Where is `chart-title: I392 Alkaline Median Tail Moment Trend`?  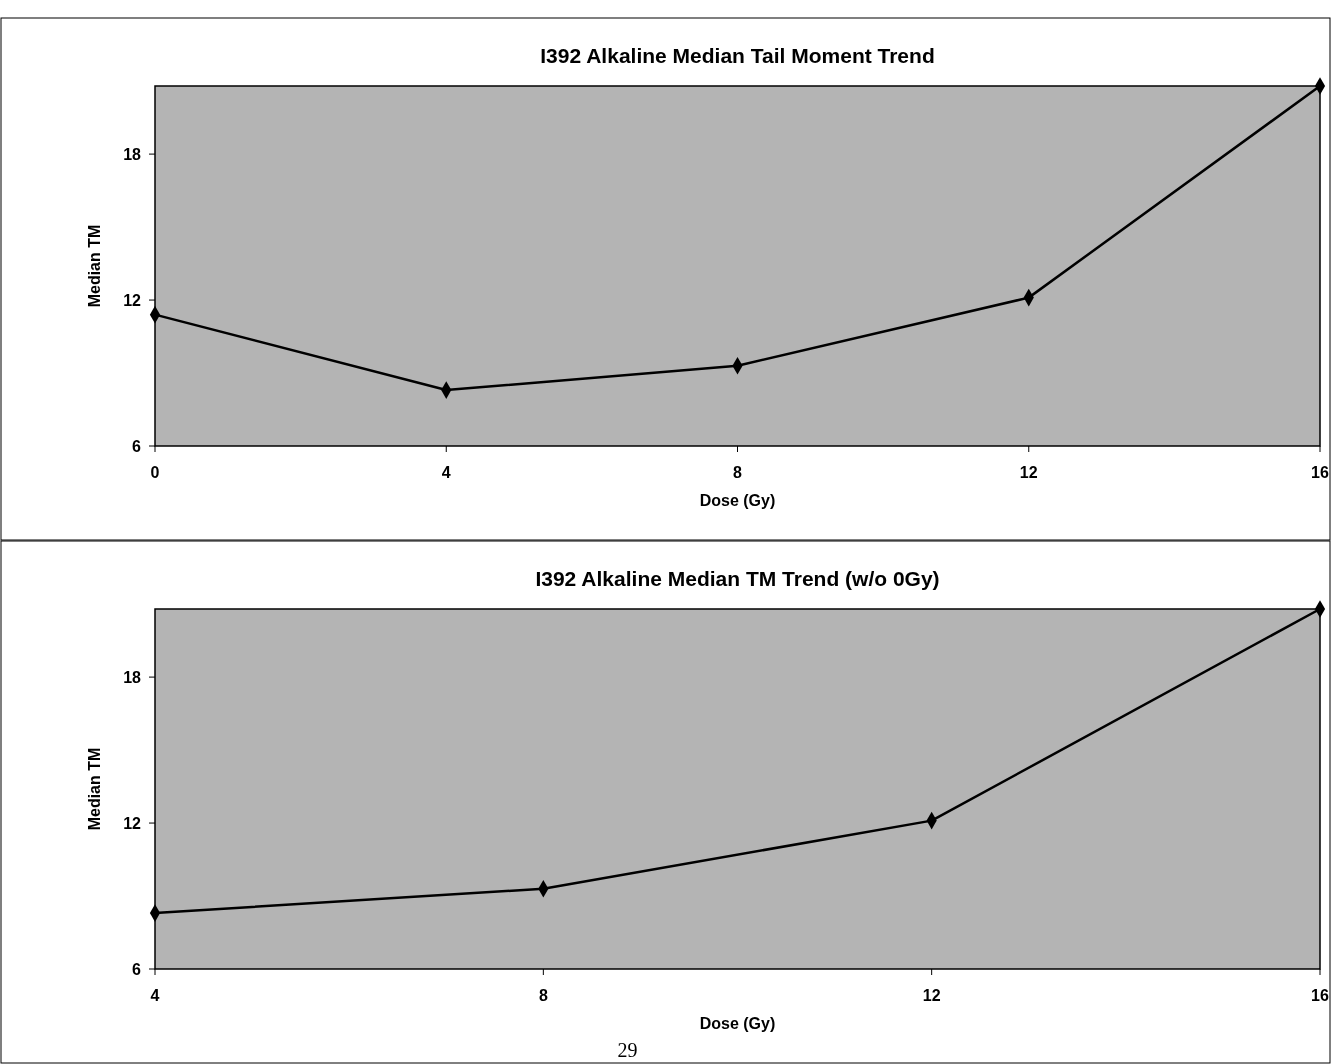 chart-title: I392 Alkaline Median Tail Moment Trend is located at coordinates (737, 55).